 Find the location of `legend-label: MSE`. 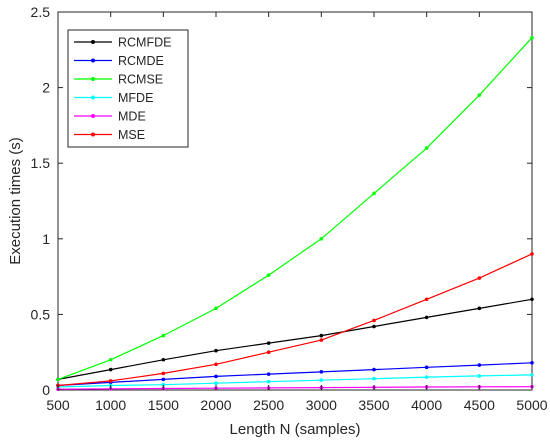

legend-label: MSE is located at coordinates (131, 135).